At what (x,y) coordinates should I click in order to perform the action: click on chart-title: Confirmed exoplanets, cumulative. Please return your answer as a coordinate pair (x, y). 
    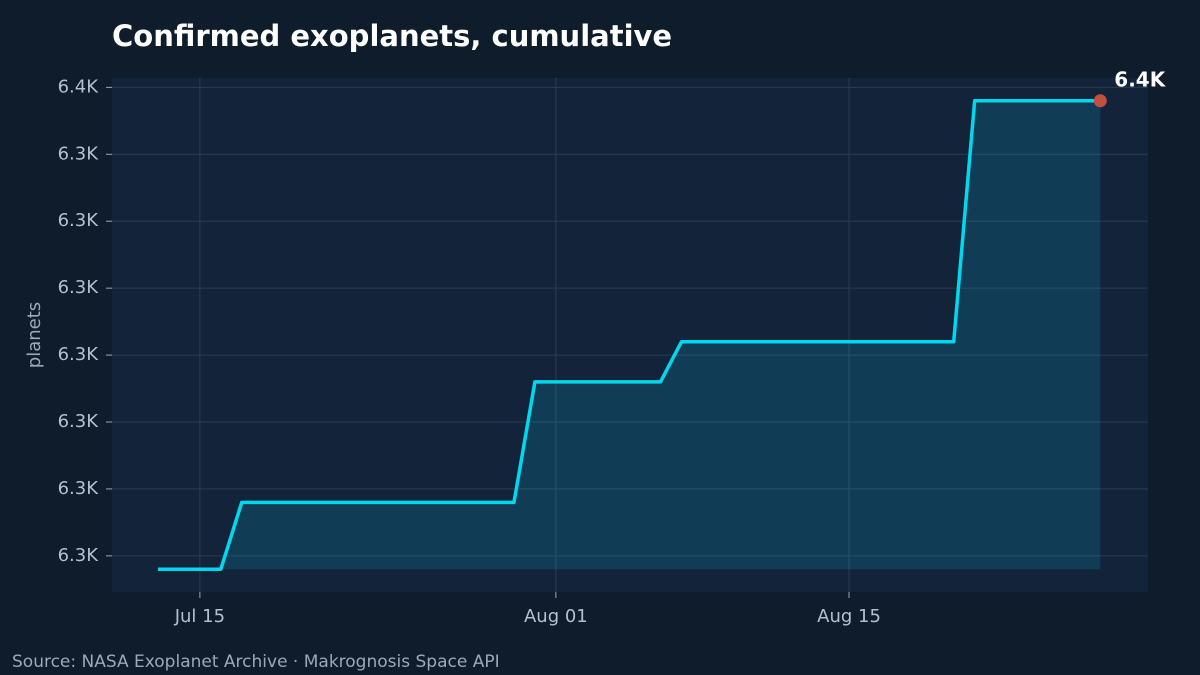
    Looking at the image, I should click on (392, 36).